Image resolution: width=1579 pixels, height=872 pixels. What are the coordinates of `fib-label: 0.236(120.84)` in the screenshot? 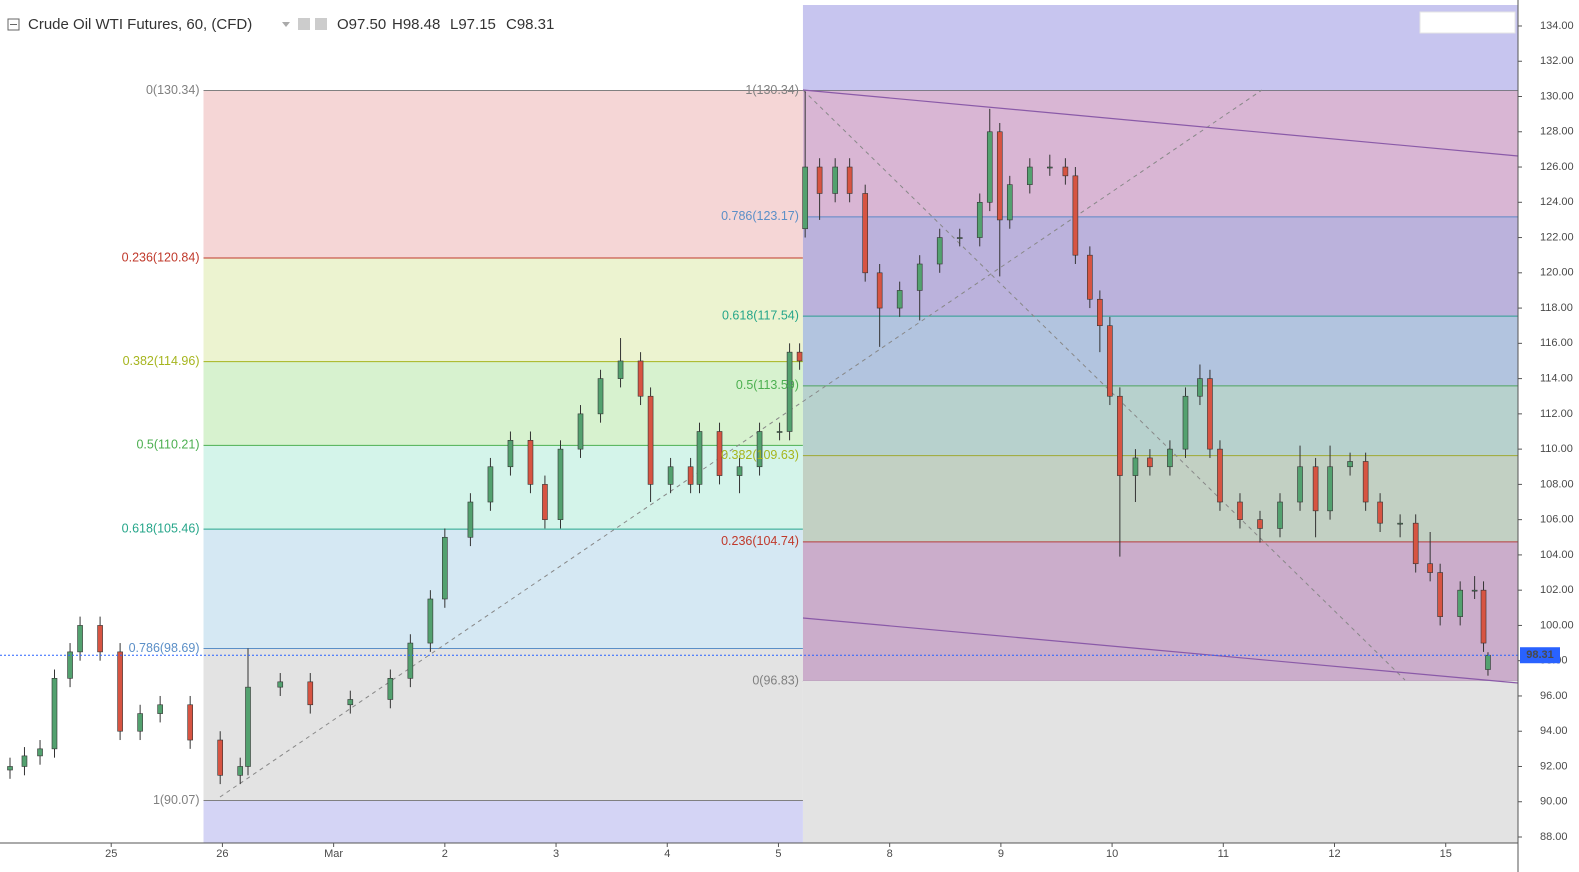 It's located at (161, 257).